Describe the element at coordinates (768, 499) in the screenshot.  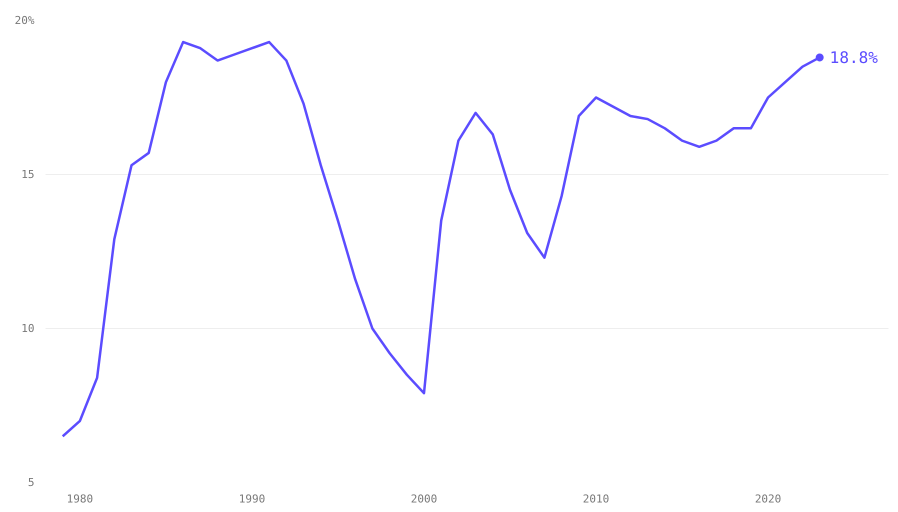
I see `x-tick-label: 2020` at that location.